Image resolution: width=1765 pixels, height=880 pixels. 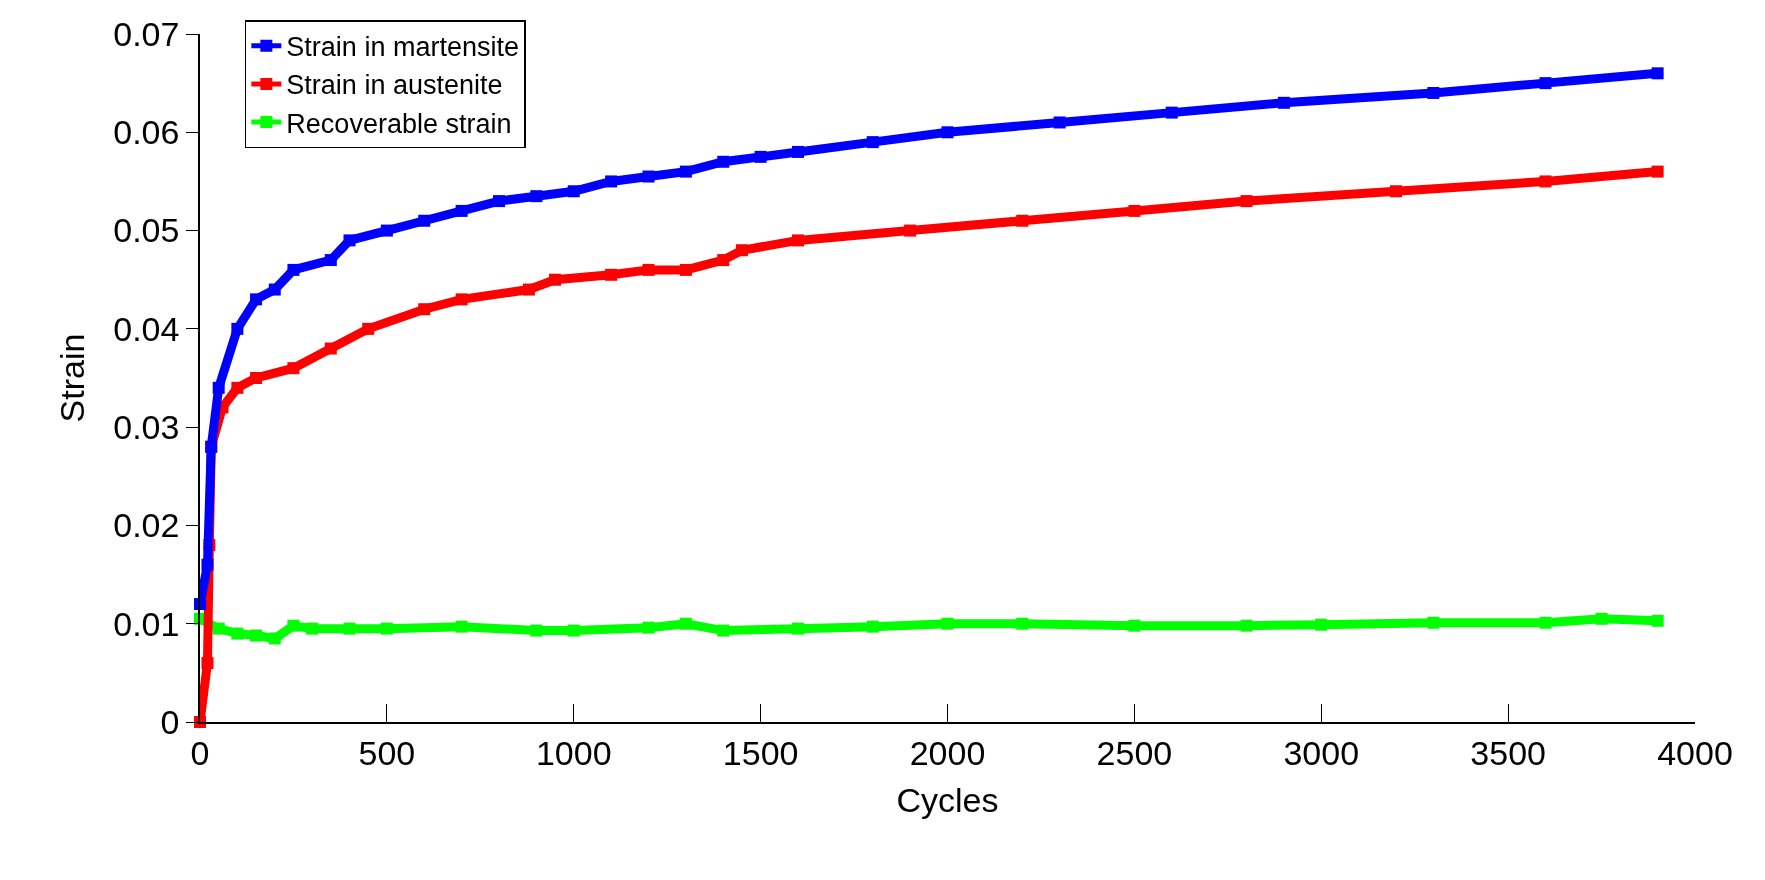 I want to click on y-tick-label: 0.03, so click(x=146, y=427).